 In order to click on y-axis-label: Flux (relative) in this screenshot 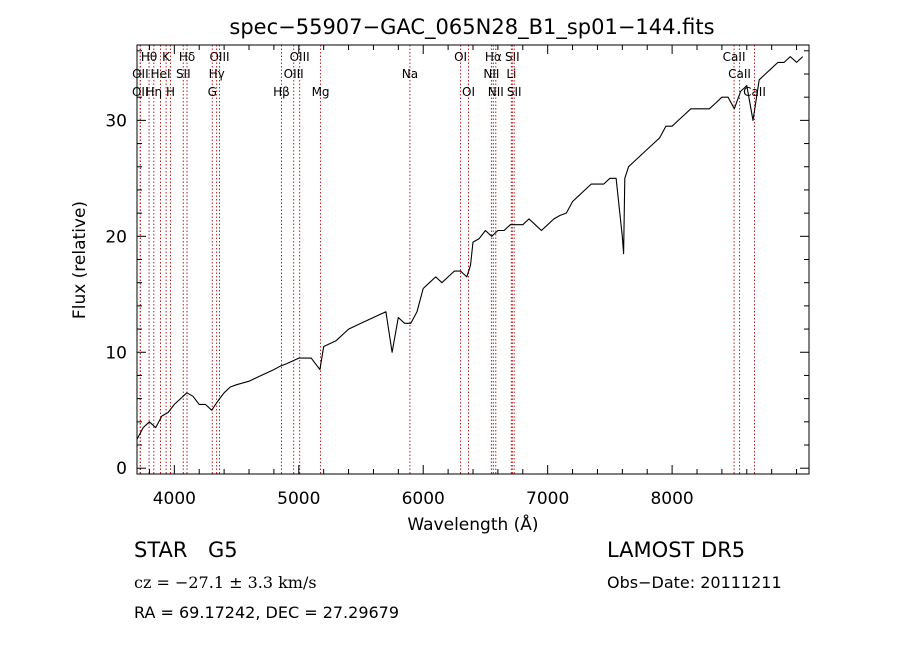, I will do `click(80, 260)`.